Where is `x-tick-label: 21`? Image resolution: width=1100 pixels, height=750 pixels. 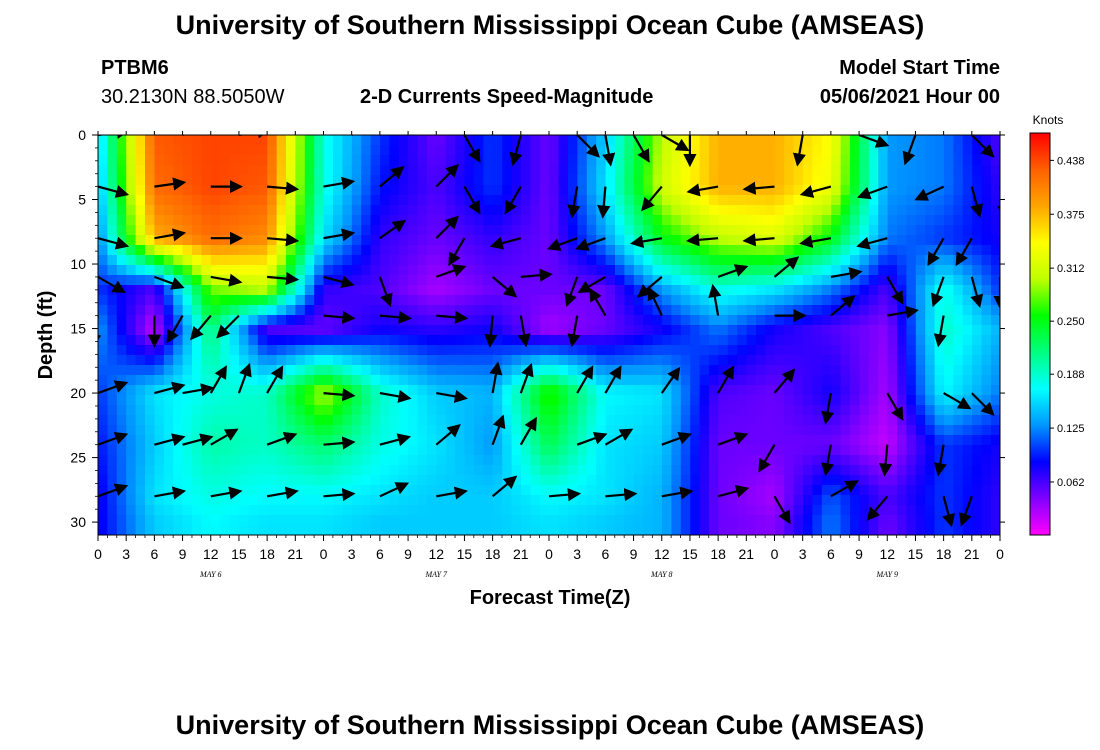
x-tick-label: 21 is located at coordinates (521, 554).